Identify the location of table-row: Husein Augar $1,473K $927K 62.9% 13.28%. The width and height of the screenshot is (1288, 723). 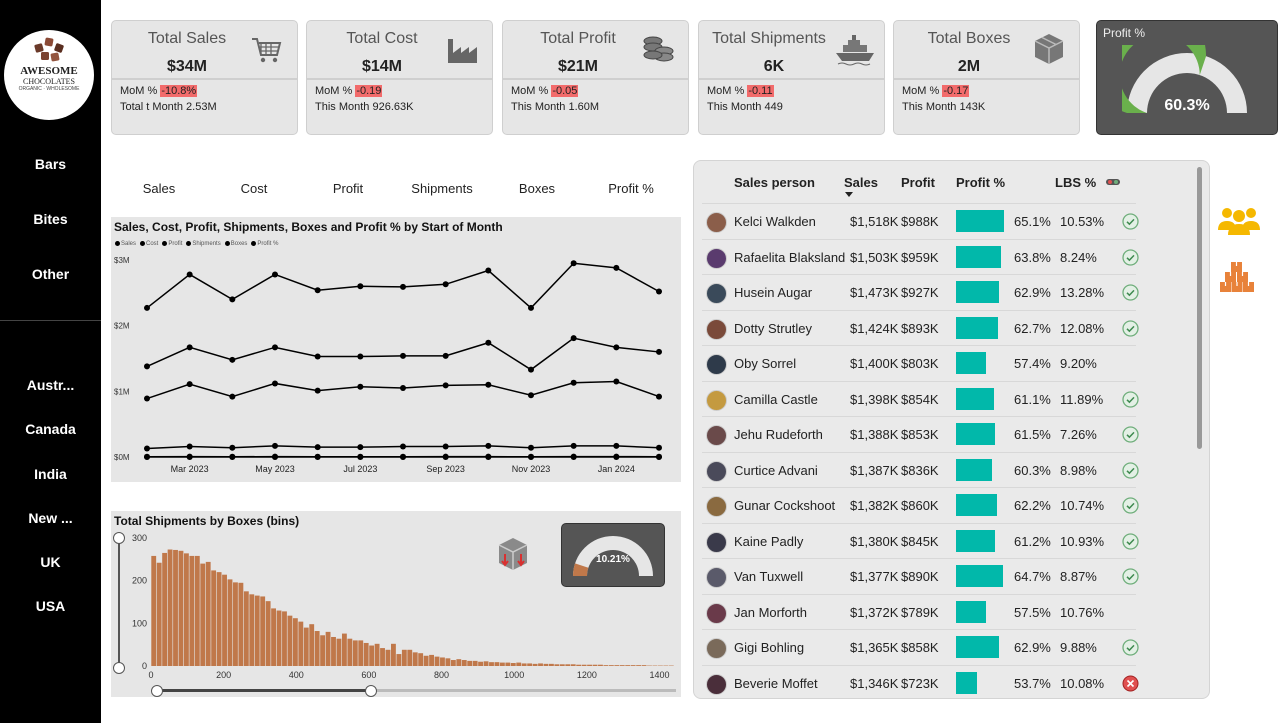
(920, 292).